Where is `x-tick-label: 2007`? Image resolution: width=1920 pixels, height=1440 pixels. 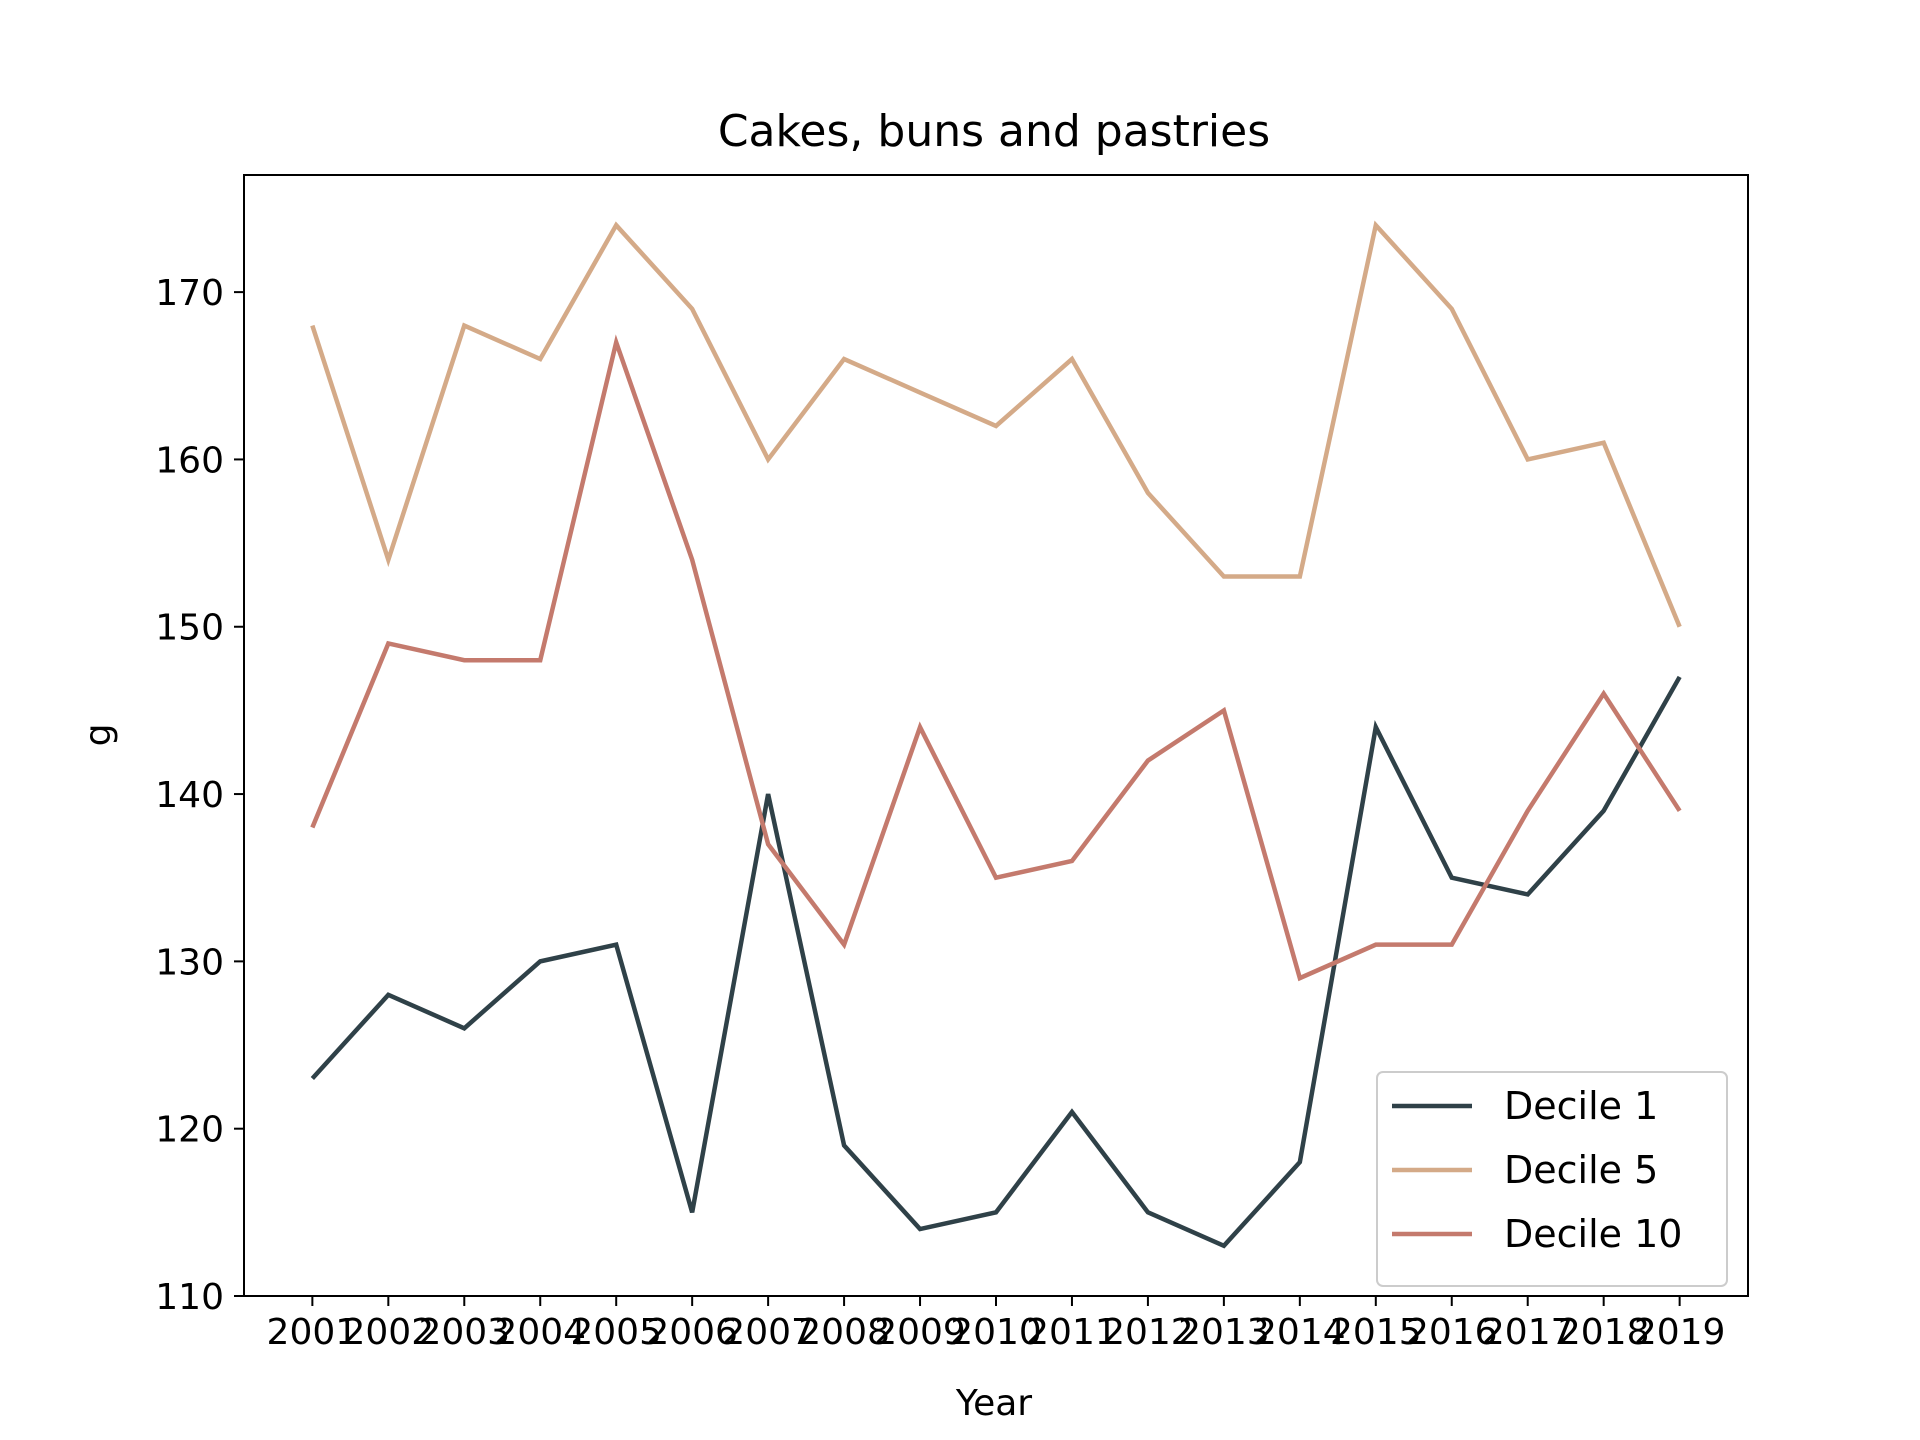 x-tick-label: 2007 is located at coordinates (768, 1332).